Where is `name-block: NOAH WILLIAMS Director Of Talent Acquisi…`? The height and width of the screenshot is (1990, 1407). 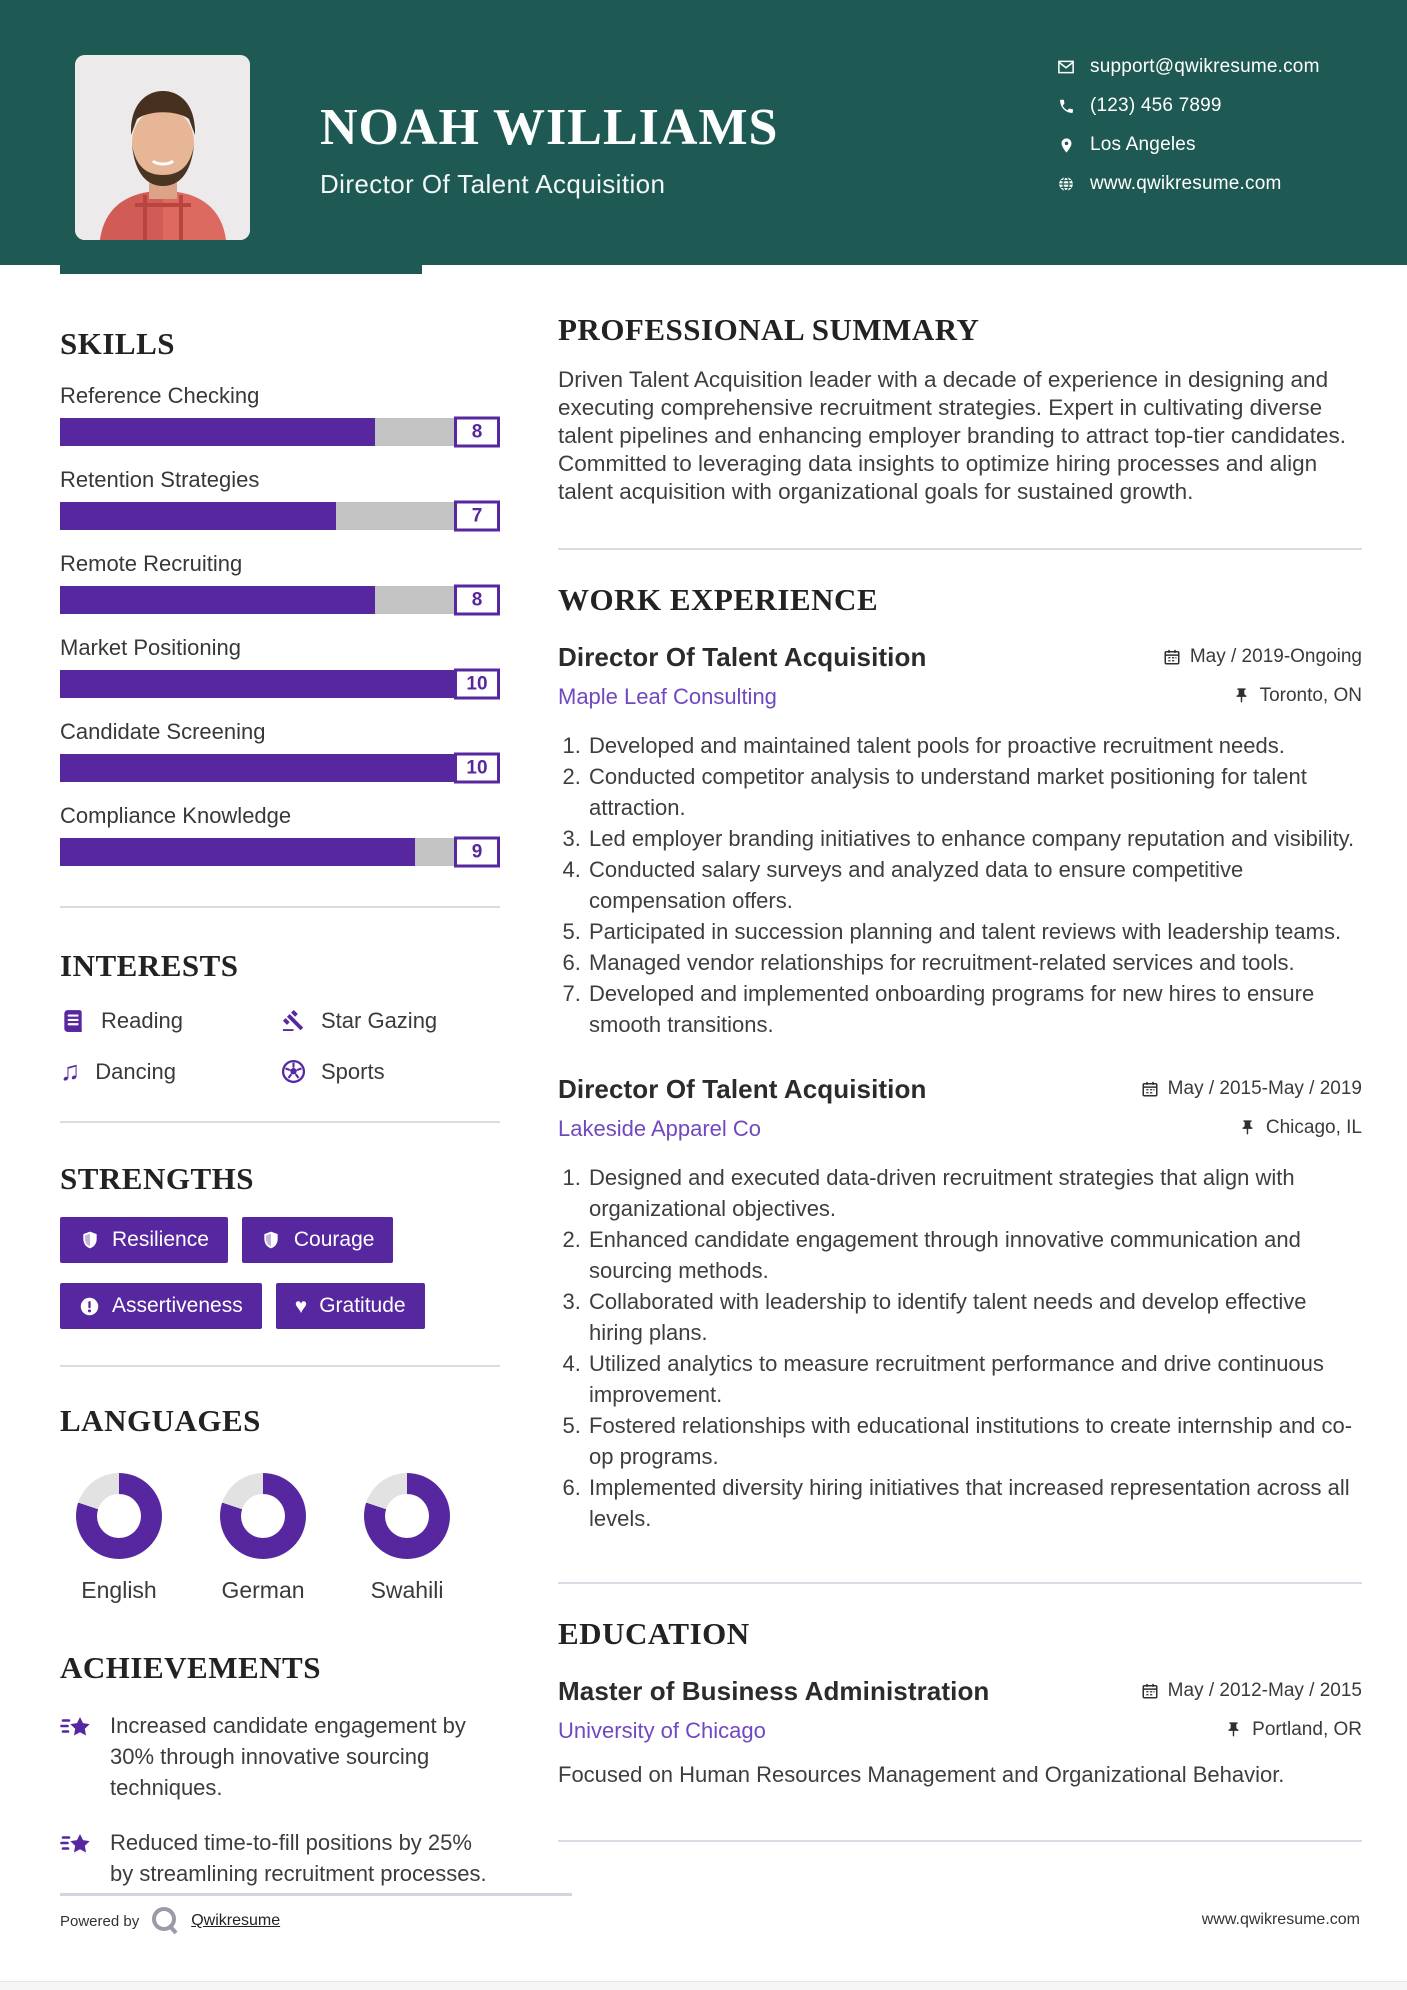
name-block: NOAH WILLIAMS Director Of Talent Acquisi… is located at coordinates (549, 149).